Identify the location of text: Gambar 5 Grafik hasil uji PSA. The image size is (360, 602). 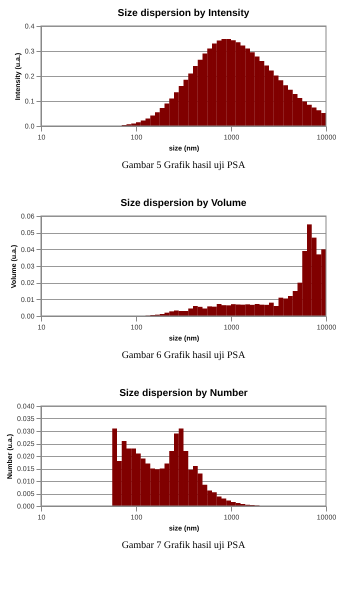
(184, 165).